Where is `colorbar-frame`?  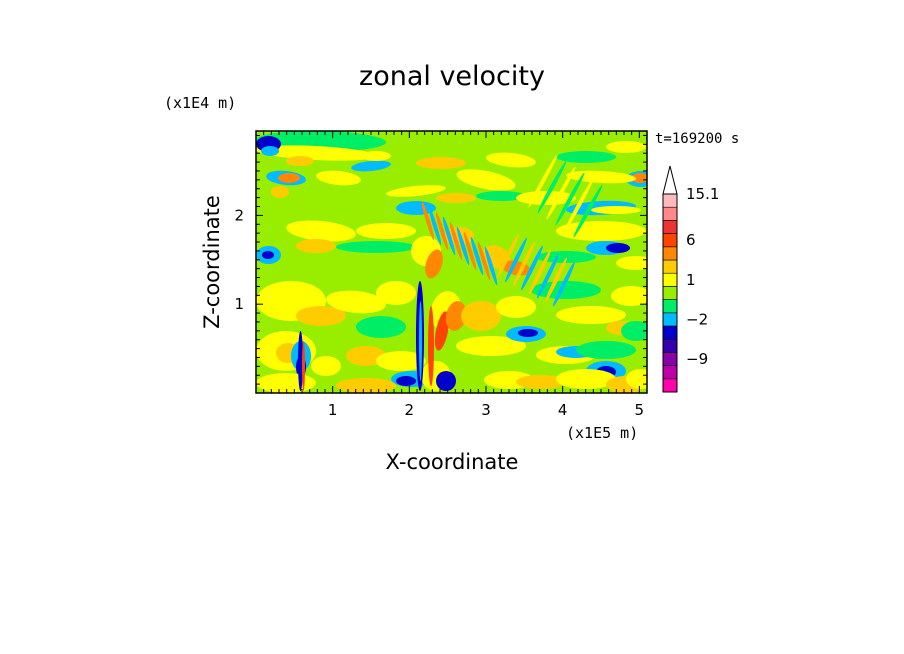
colorbar-frame is located at coordinates (670, 293).